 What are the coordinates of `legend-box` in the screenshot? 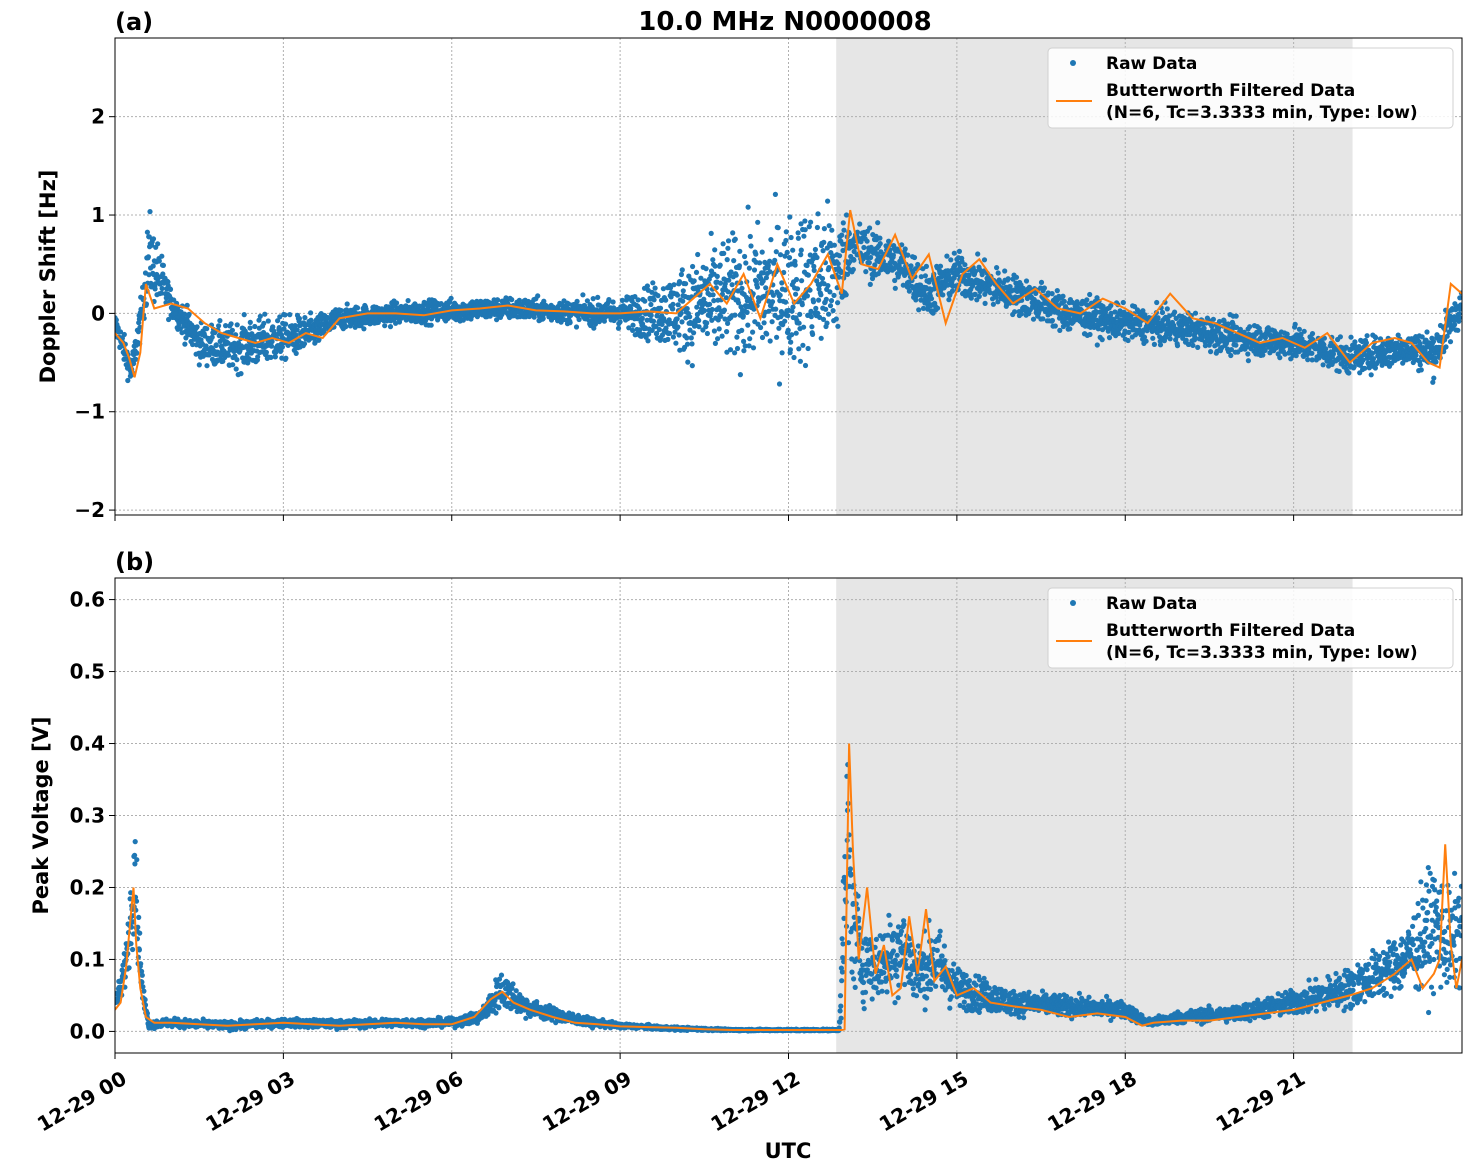 It's located at (1250, 88).